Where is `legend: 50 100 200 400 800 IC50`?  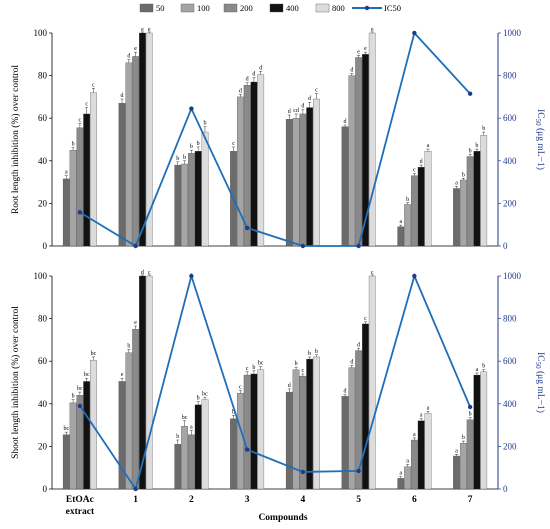 legend: 50 100 200 400 800 IC50 is located at coordinates (270, 8).